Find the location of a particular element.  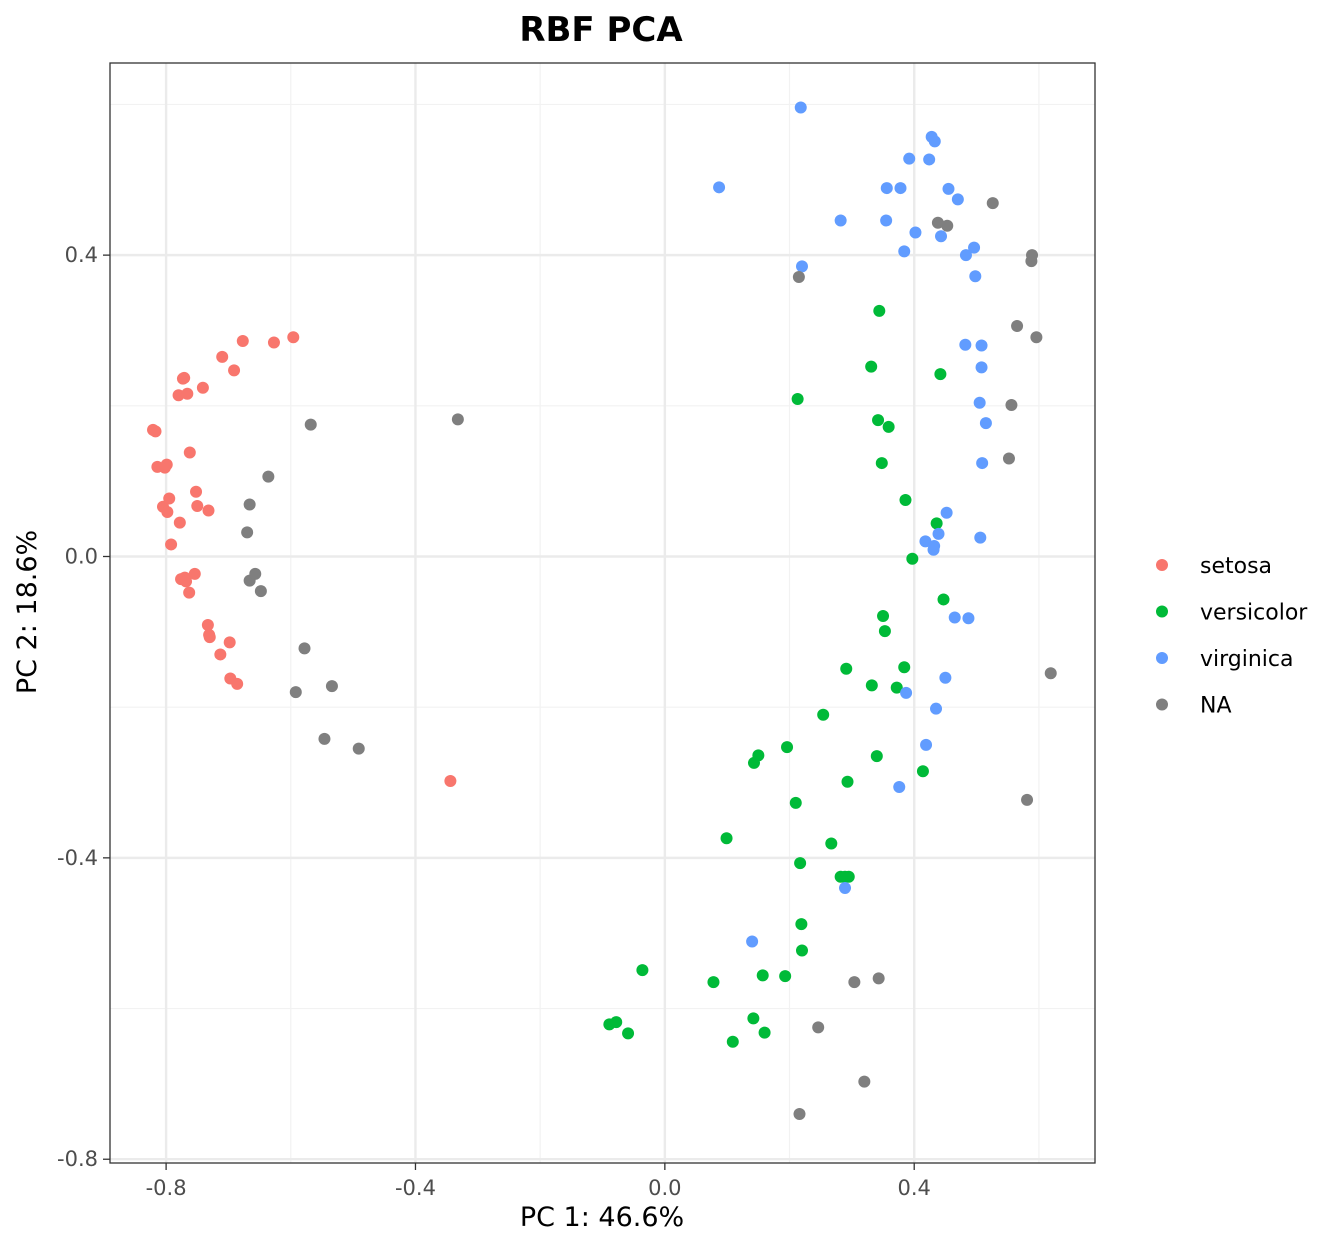

legend-key-na is located at coordinates (1162, 704).